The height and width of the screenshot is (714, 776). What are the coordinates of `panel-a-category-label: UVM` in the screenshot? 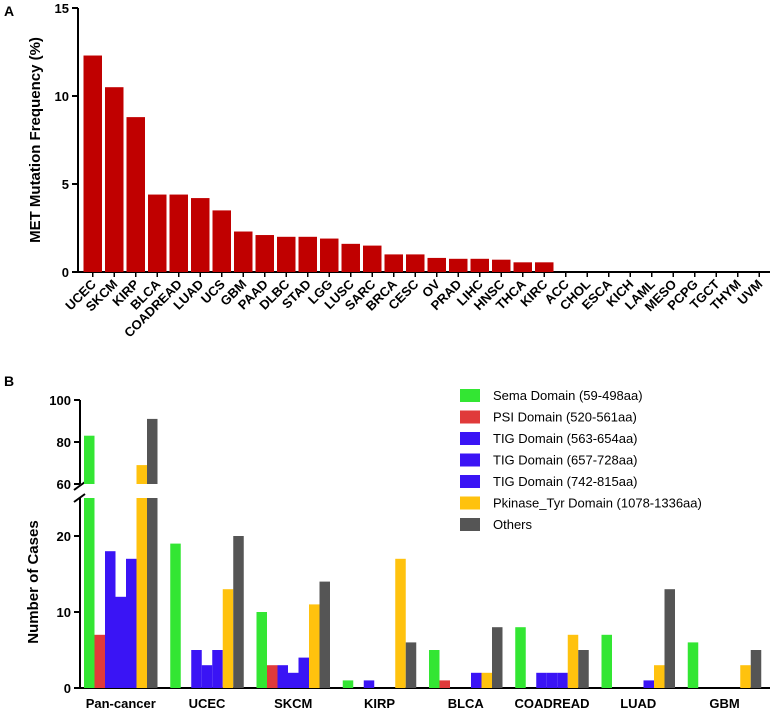 It's located at (749, 292).